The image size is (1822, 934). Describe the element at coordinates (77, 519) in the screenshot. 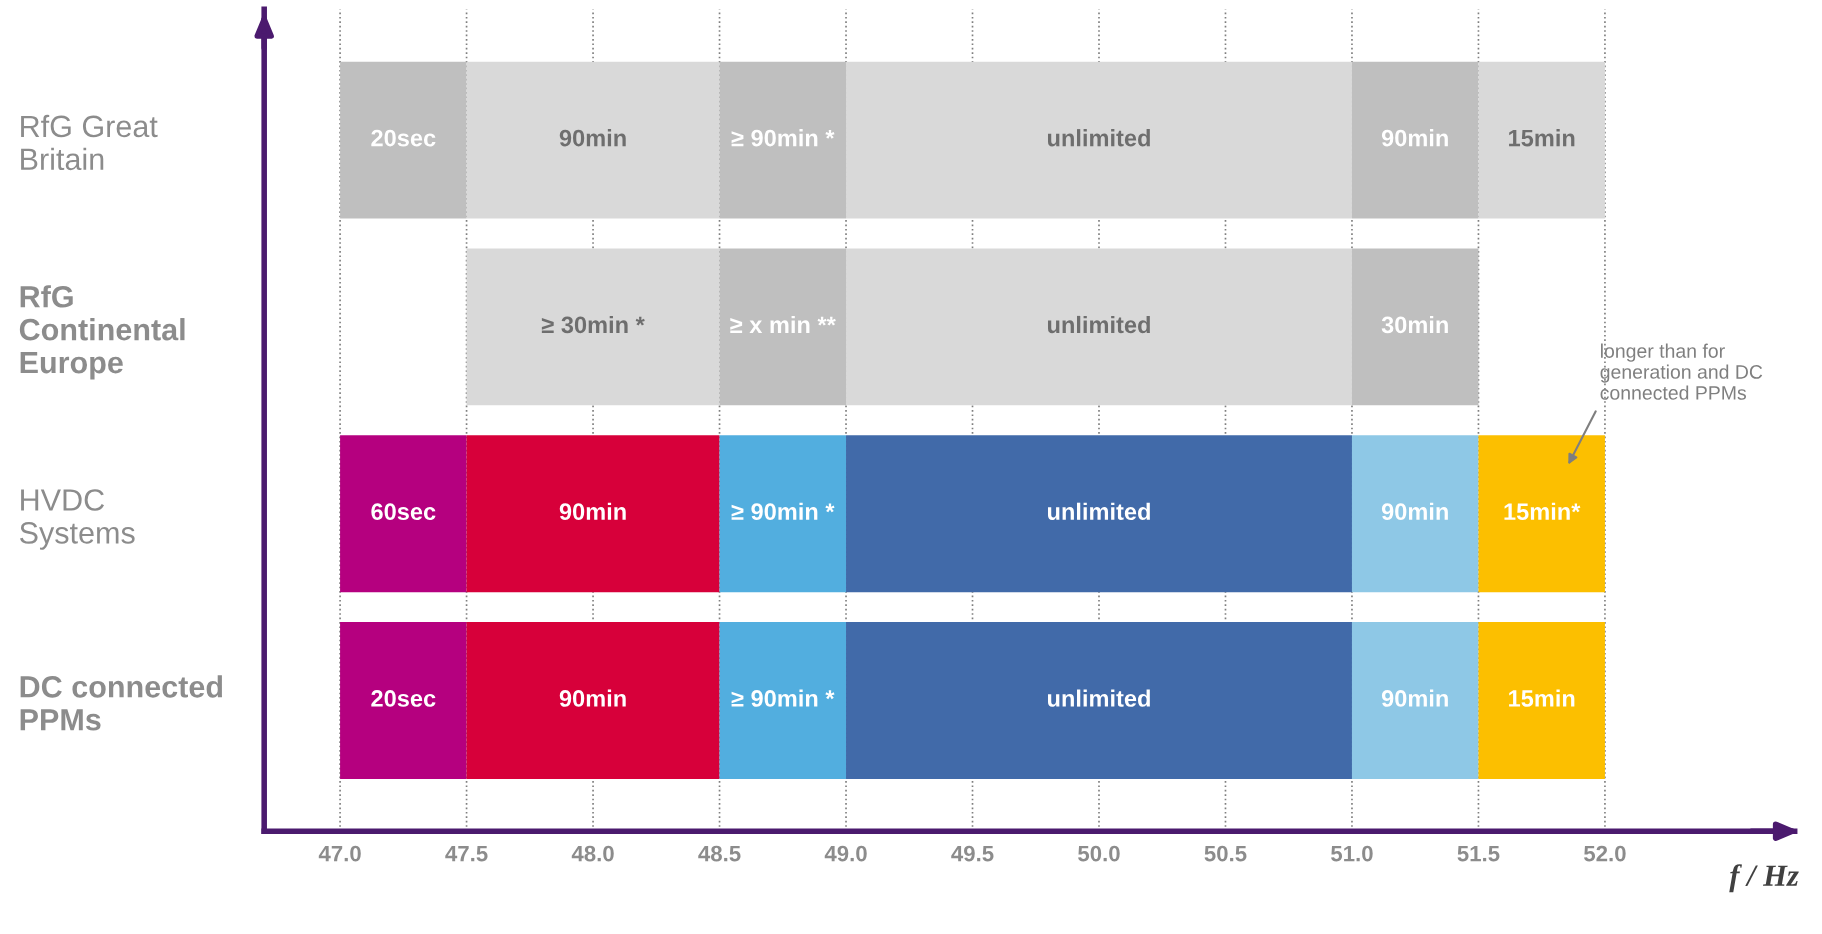

I see `y-tick-label: HVDC Systems` at that location.